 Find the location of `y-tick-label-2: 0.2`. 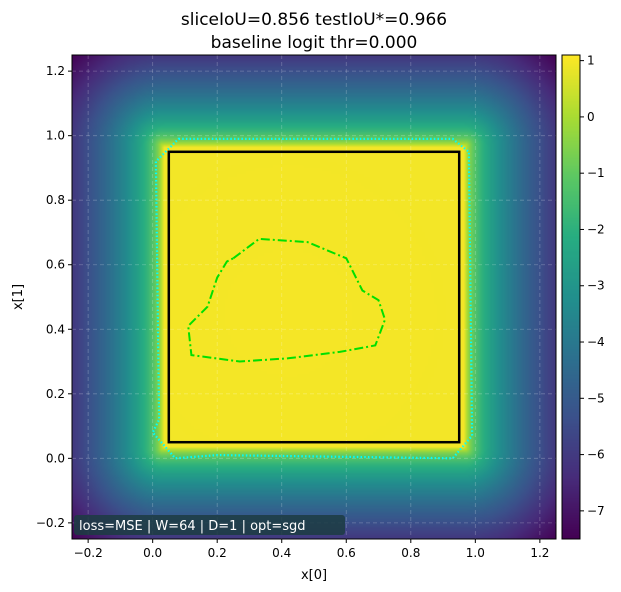

y-tick-label-2: 0.2 is located at coordinates (55, 394).